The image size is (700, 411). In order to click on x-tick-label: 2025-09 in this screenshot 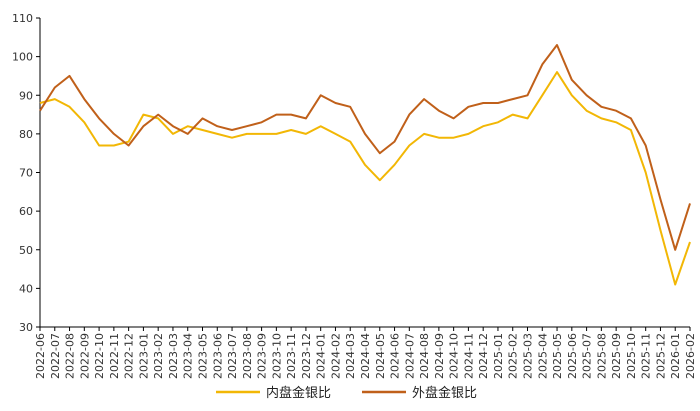, I will do `click(616, 356)`.